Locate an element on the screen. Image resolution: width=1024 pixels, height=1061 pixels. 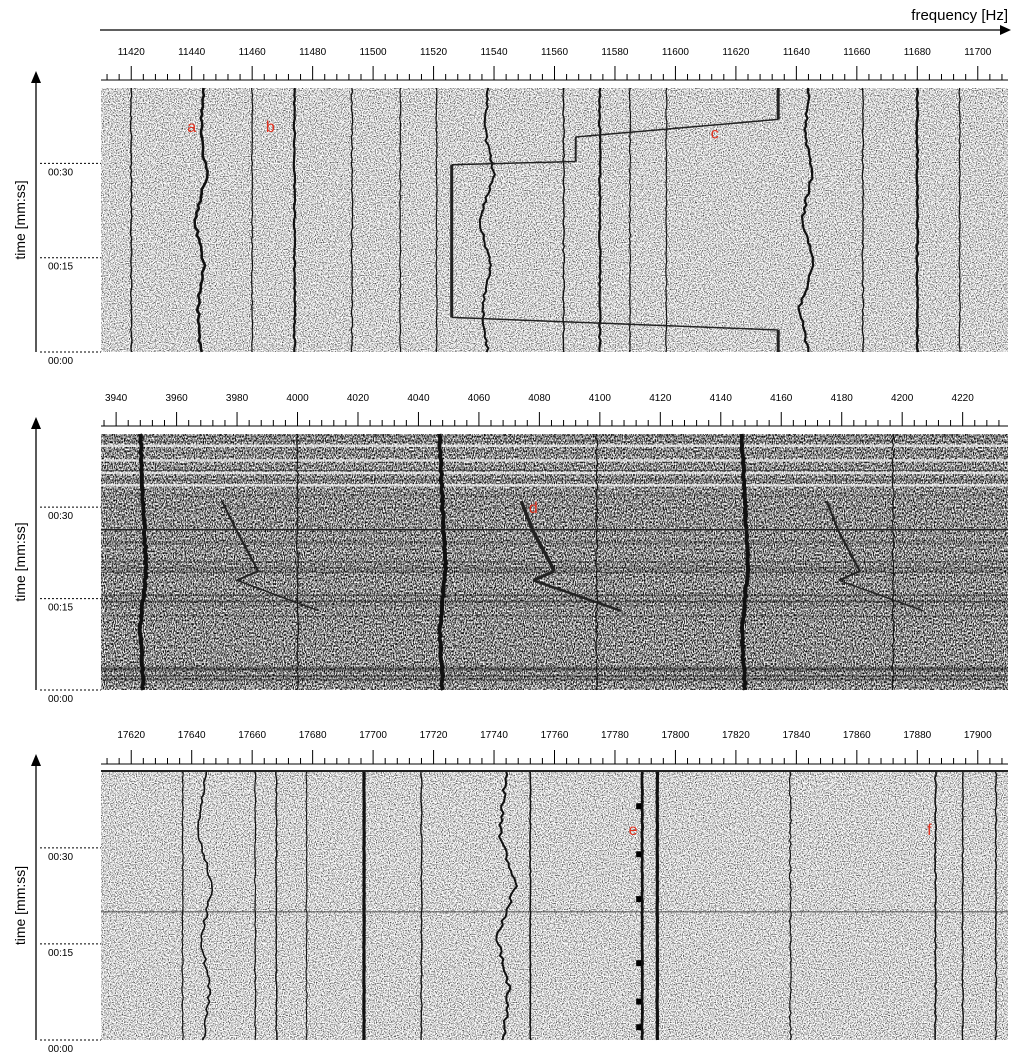
annotation-label-b: b is located at coordinates (270, 127).